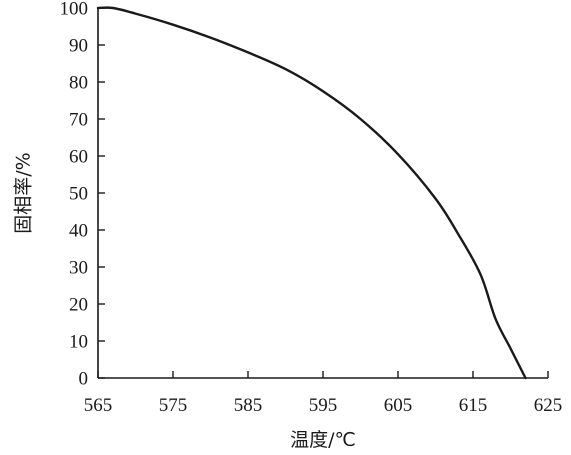 The width and height of the screenshot is (571, 455). Describe the element at coordinates (548, 405) in the screenshot. I see `x-tick-label: 625` at that location.